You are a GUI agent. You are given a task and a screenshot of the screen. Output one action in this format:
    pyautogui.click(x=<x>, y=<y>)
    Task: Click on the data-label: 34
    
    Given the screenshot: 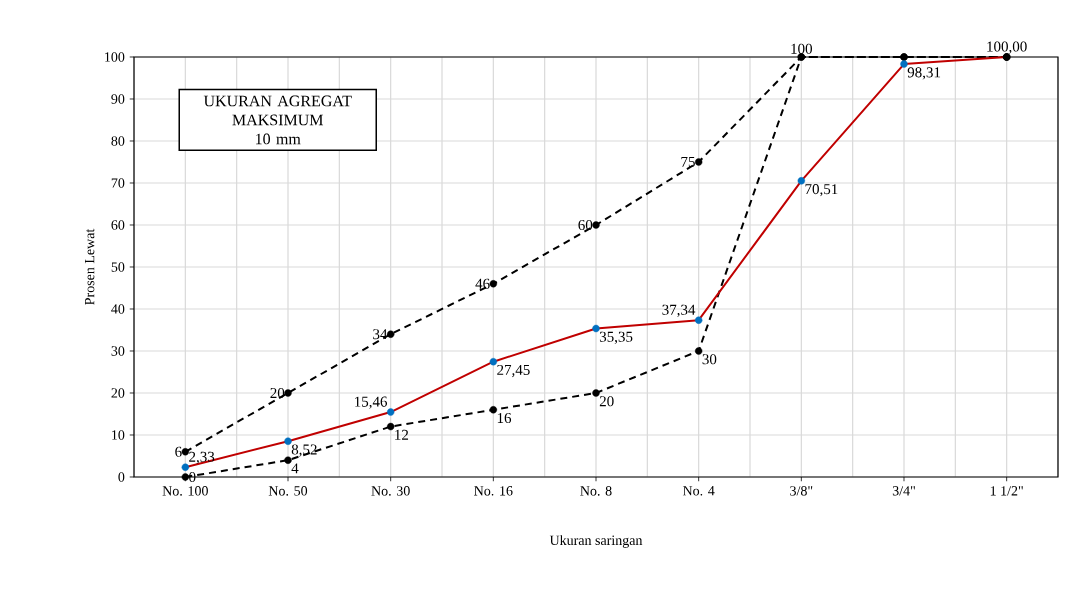 What is the action you would take?
    pyautogui.click(x=380, y=334)
    